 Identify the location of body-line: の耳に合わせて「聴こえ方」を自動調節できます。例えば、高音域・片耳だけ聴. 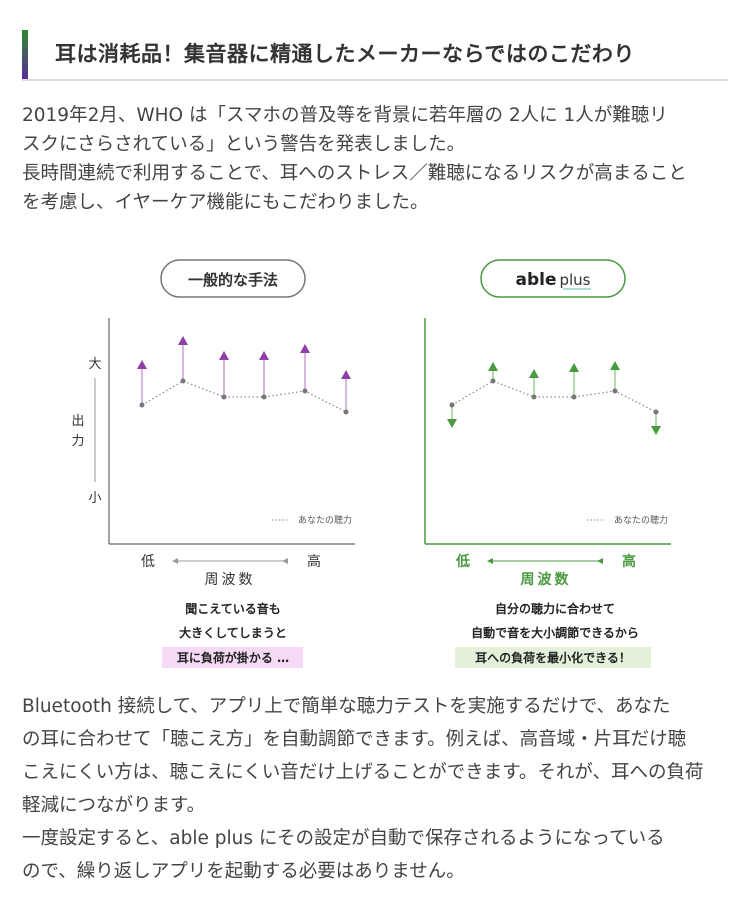
(354, 739).